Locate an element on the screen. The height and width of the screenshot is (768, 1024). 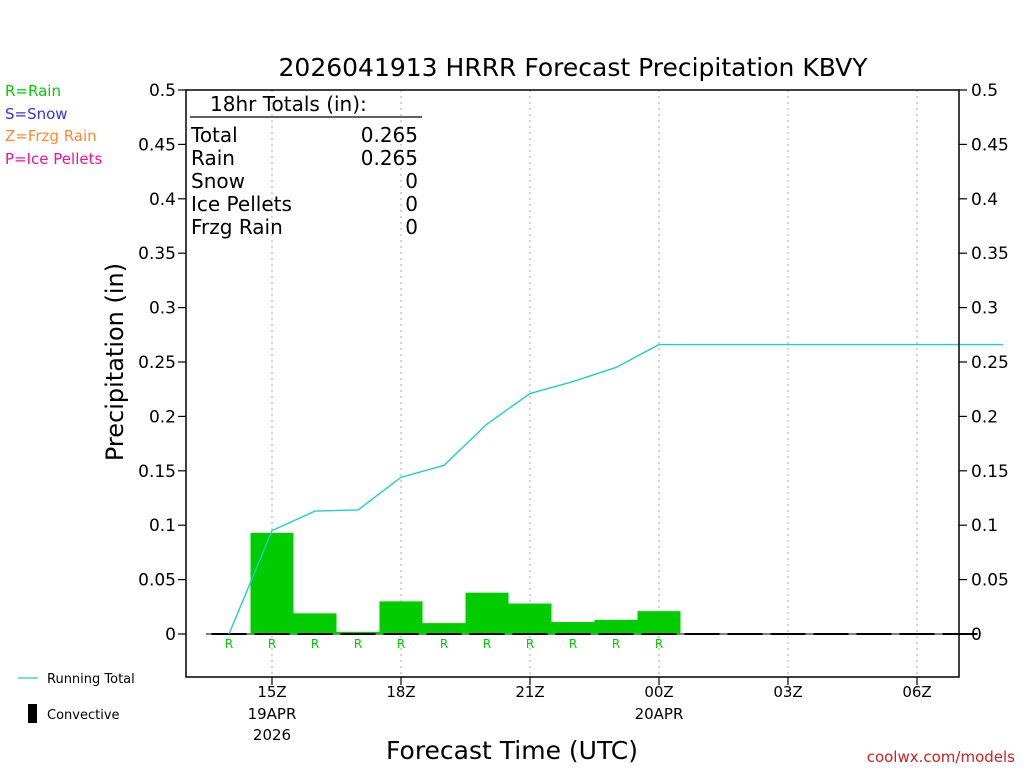
y-tick-label-left: 0.25 is located at coordinates (157, 363).